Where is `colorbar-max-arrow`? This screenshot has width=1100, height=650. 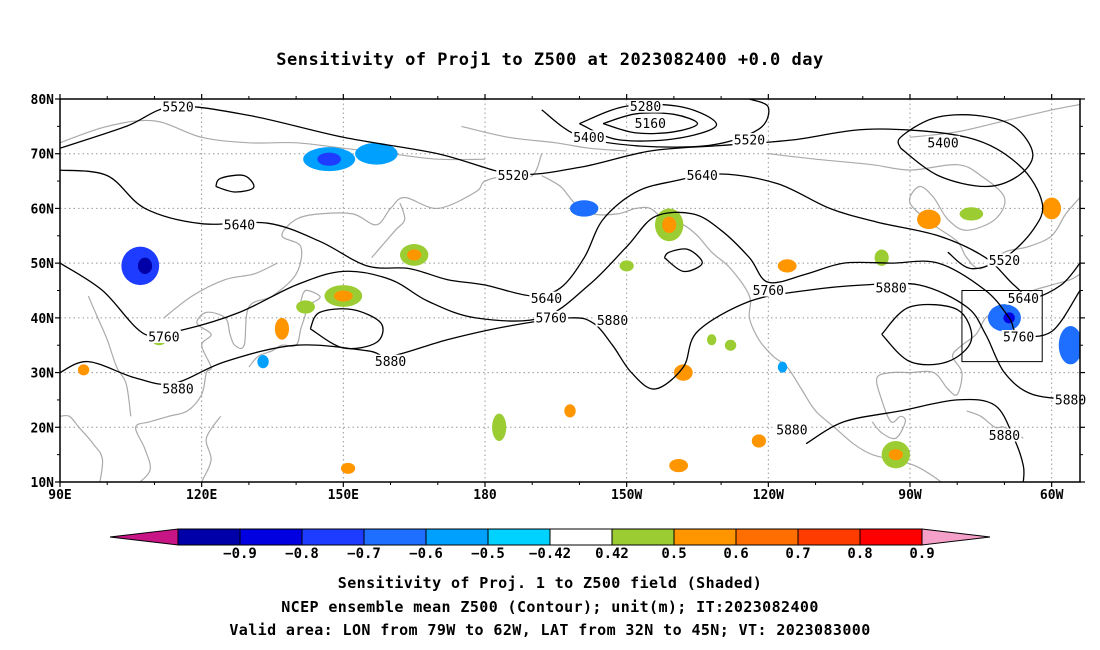
colorbar-max-arrow is located at coordinates (956, 537).